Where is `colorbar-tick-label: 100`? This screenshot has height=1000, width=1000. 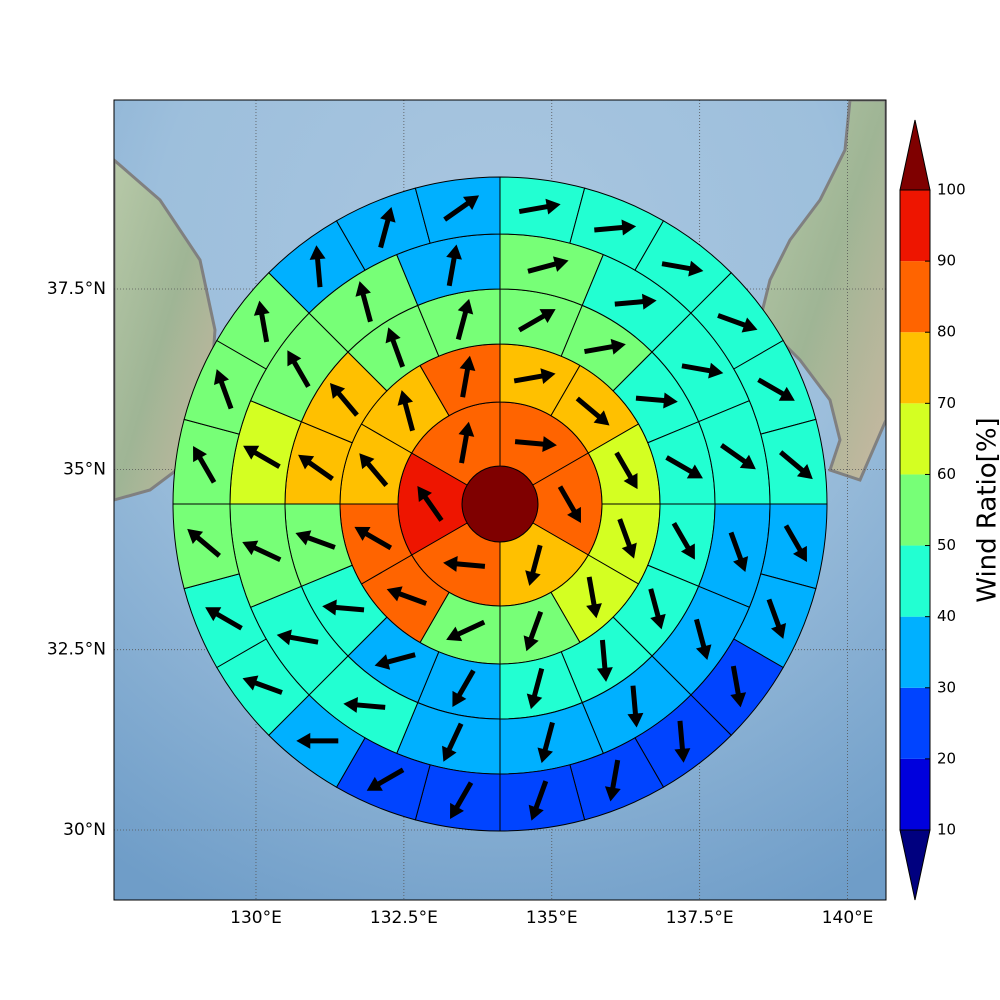
colorbar-tick-label: 100 is located at coordinates (951, 190).